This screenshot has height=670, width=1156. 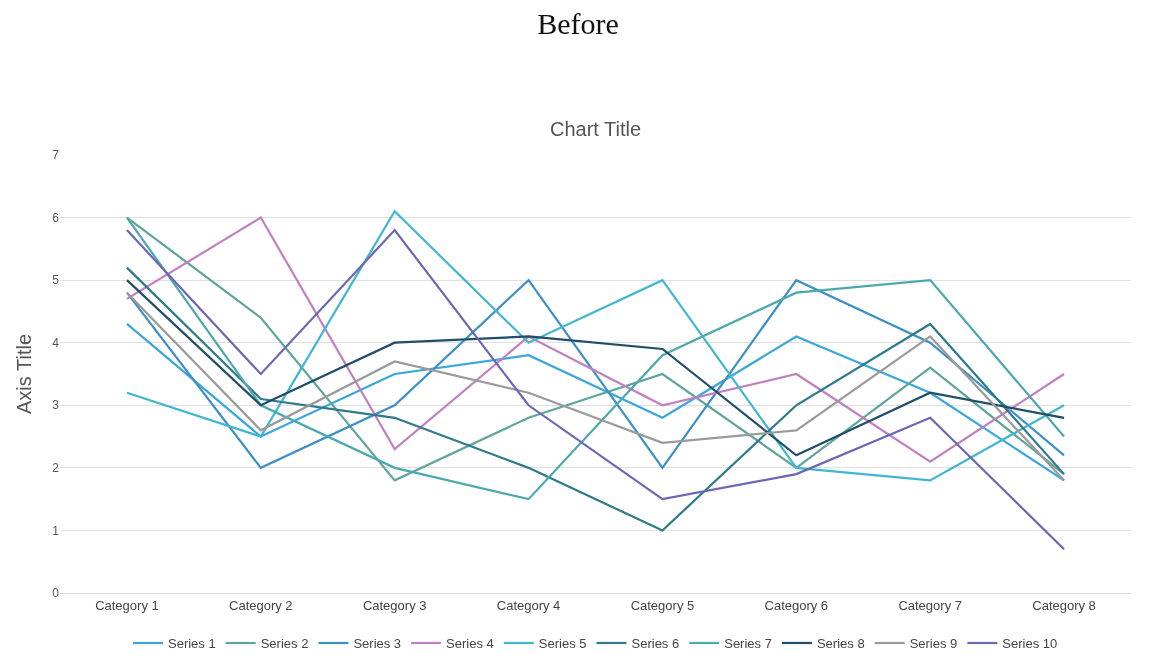 What do you see at coordinates (840, 644) in the screenshot?
I see `legend-label: Series 8` at bounding box center [840, 644].